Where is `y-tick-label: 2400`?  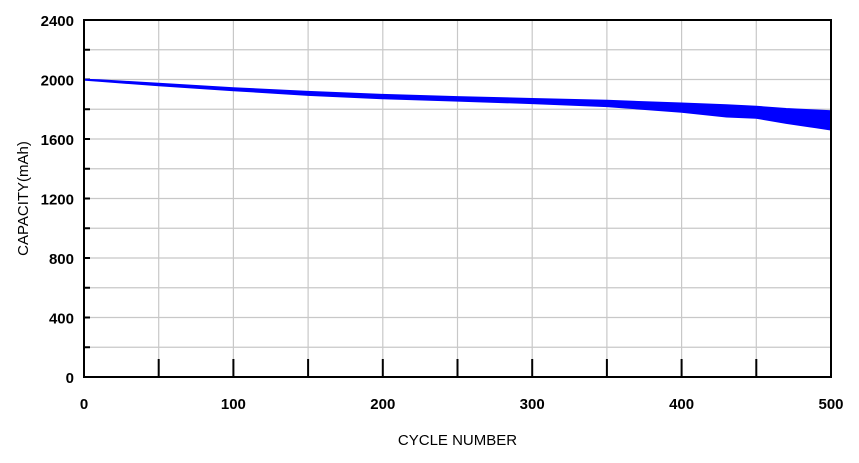
y-tick-label: 2400 is located at coordinates (57, 21).